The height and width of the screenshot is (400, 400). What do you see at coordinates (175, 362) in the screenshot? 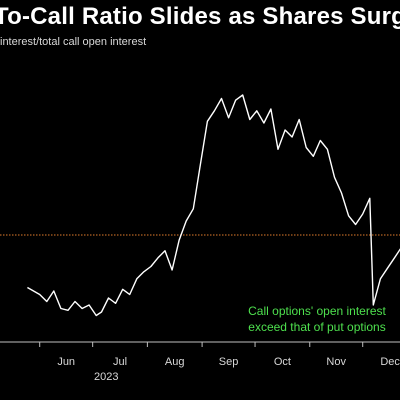
I see `x-tick-label: Aug` at bounding box center [175, 362].